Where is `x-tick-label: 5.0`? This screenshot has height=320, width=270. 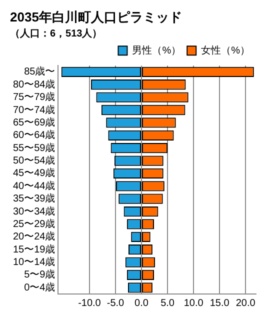
x-tick-label: 5.0 is located at coordinates (167, 303).